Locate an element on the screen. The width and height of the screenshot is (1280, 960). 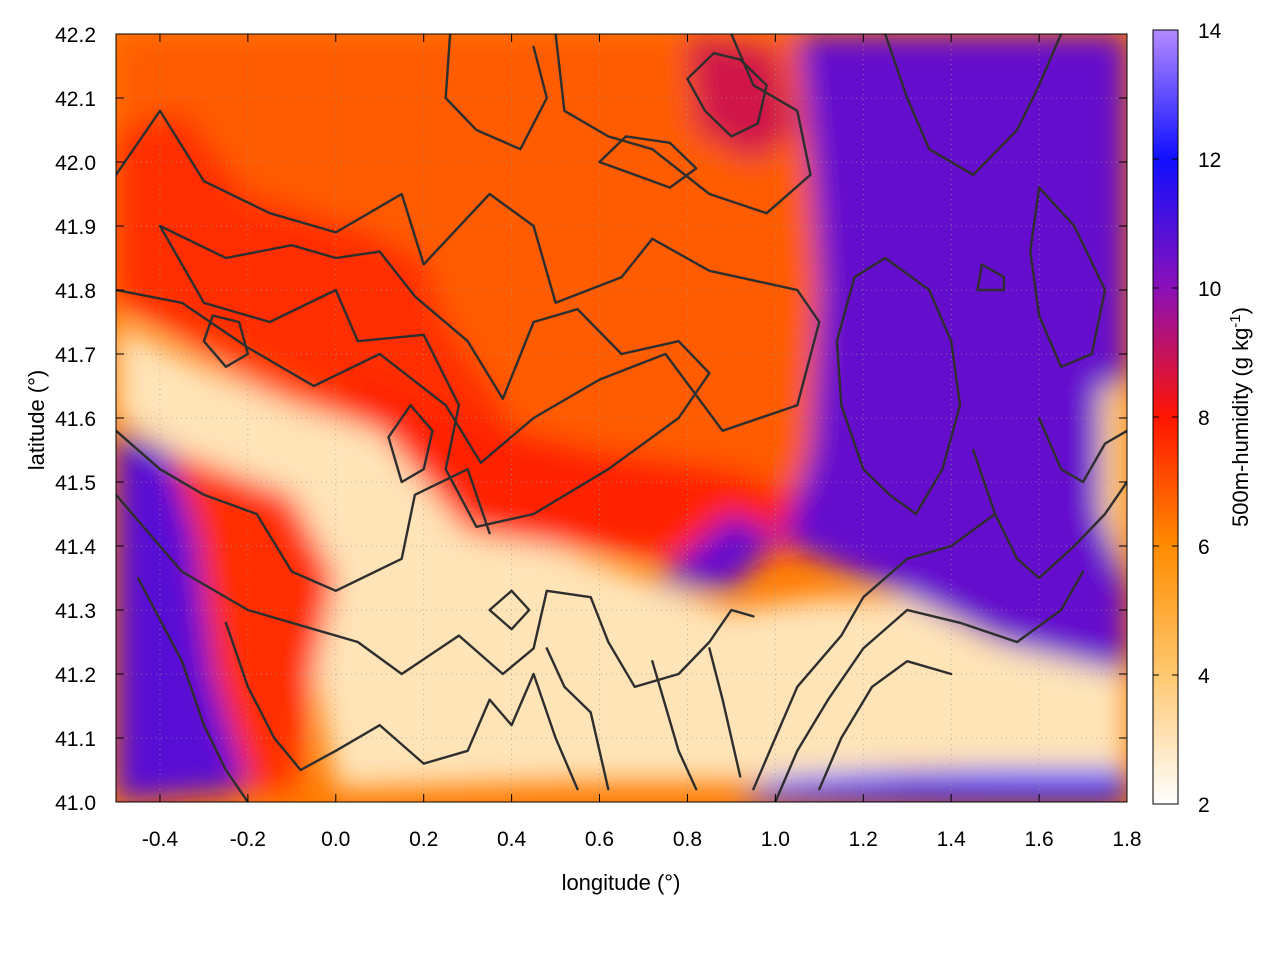
heat-region-northeast-red-cell is located at coordinates (742, 98).